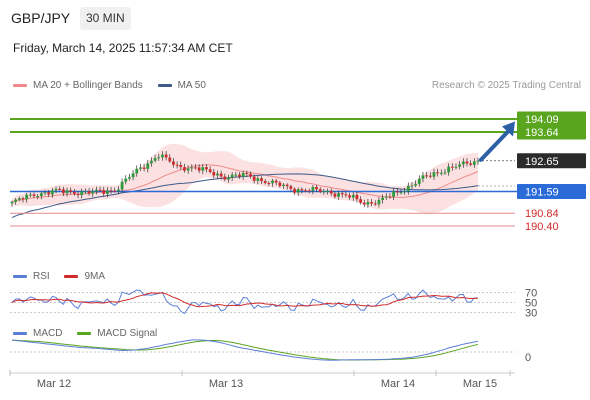 The width and height of the screenshot is (590, 400). What do you see at coordinates (542, 227) in the screenshot?
I see `level-label: 190.40` at bounding box center [542, 227].